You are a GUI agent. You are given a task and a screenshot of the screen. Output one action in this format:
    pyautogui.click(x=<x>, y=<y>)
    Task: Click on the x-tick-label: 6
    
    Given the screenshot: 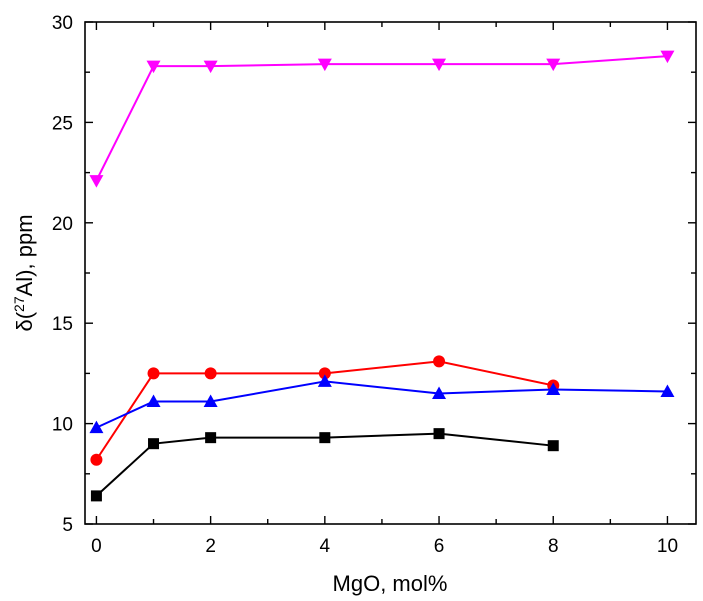 What is the action you would take?
    pyautogui.click(x=439, y=546)
    